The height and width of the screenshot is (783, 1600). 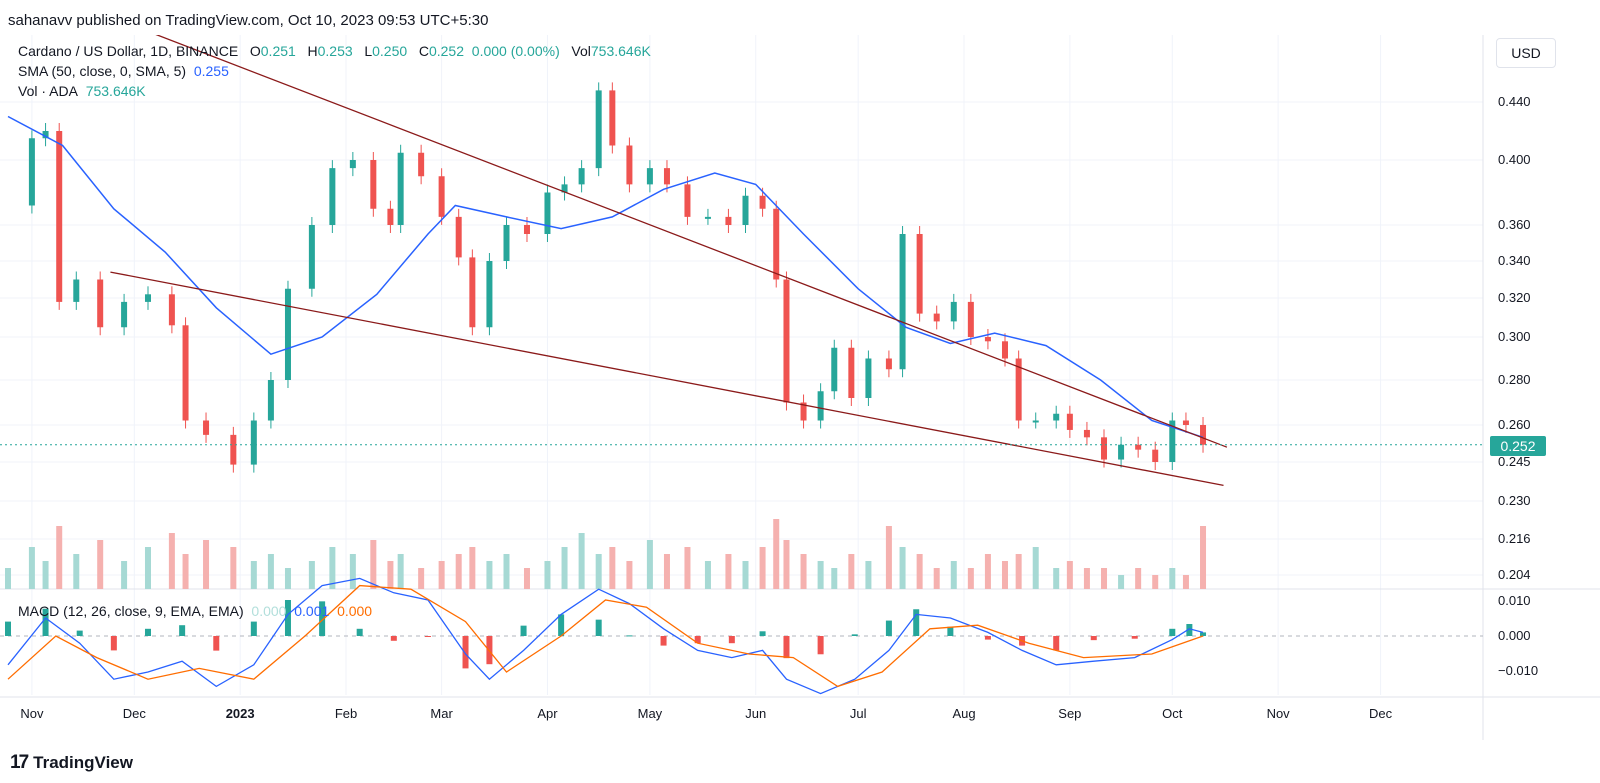 I want to click on x-tick-label: Nov, so click(x=1279, y=713).